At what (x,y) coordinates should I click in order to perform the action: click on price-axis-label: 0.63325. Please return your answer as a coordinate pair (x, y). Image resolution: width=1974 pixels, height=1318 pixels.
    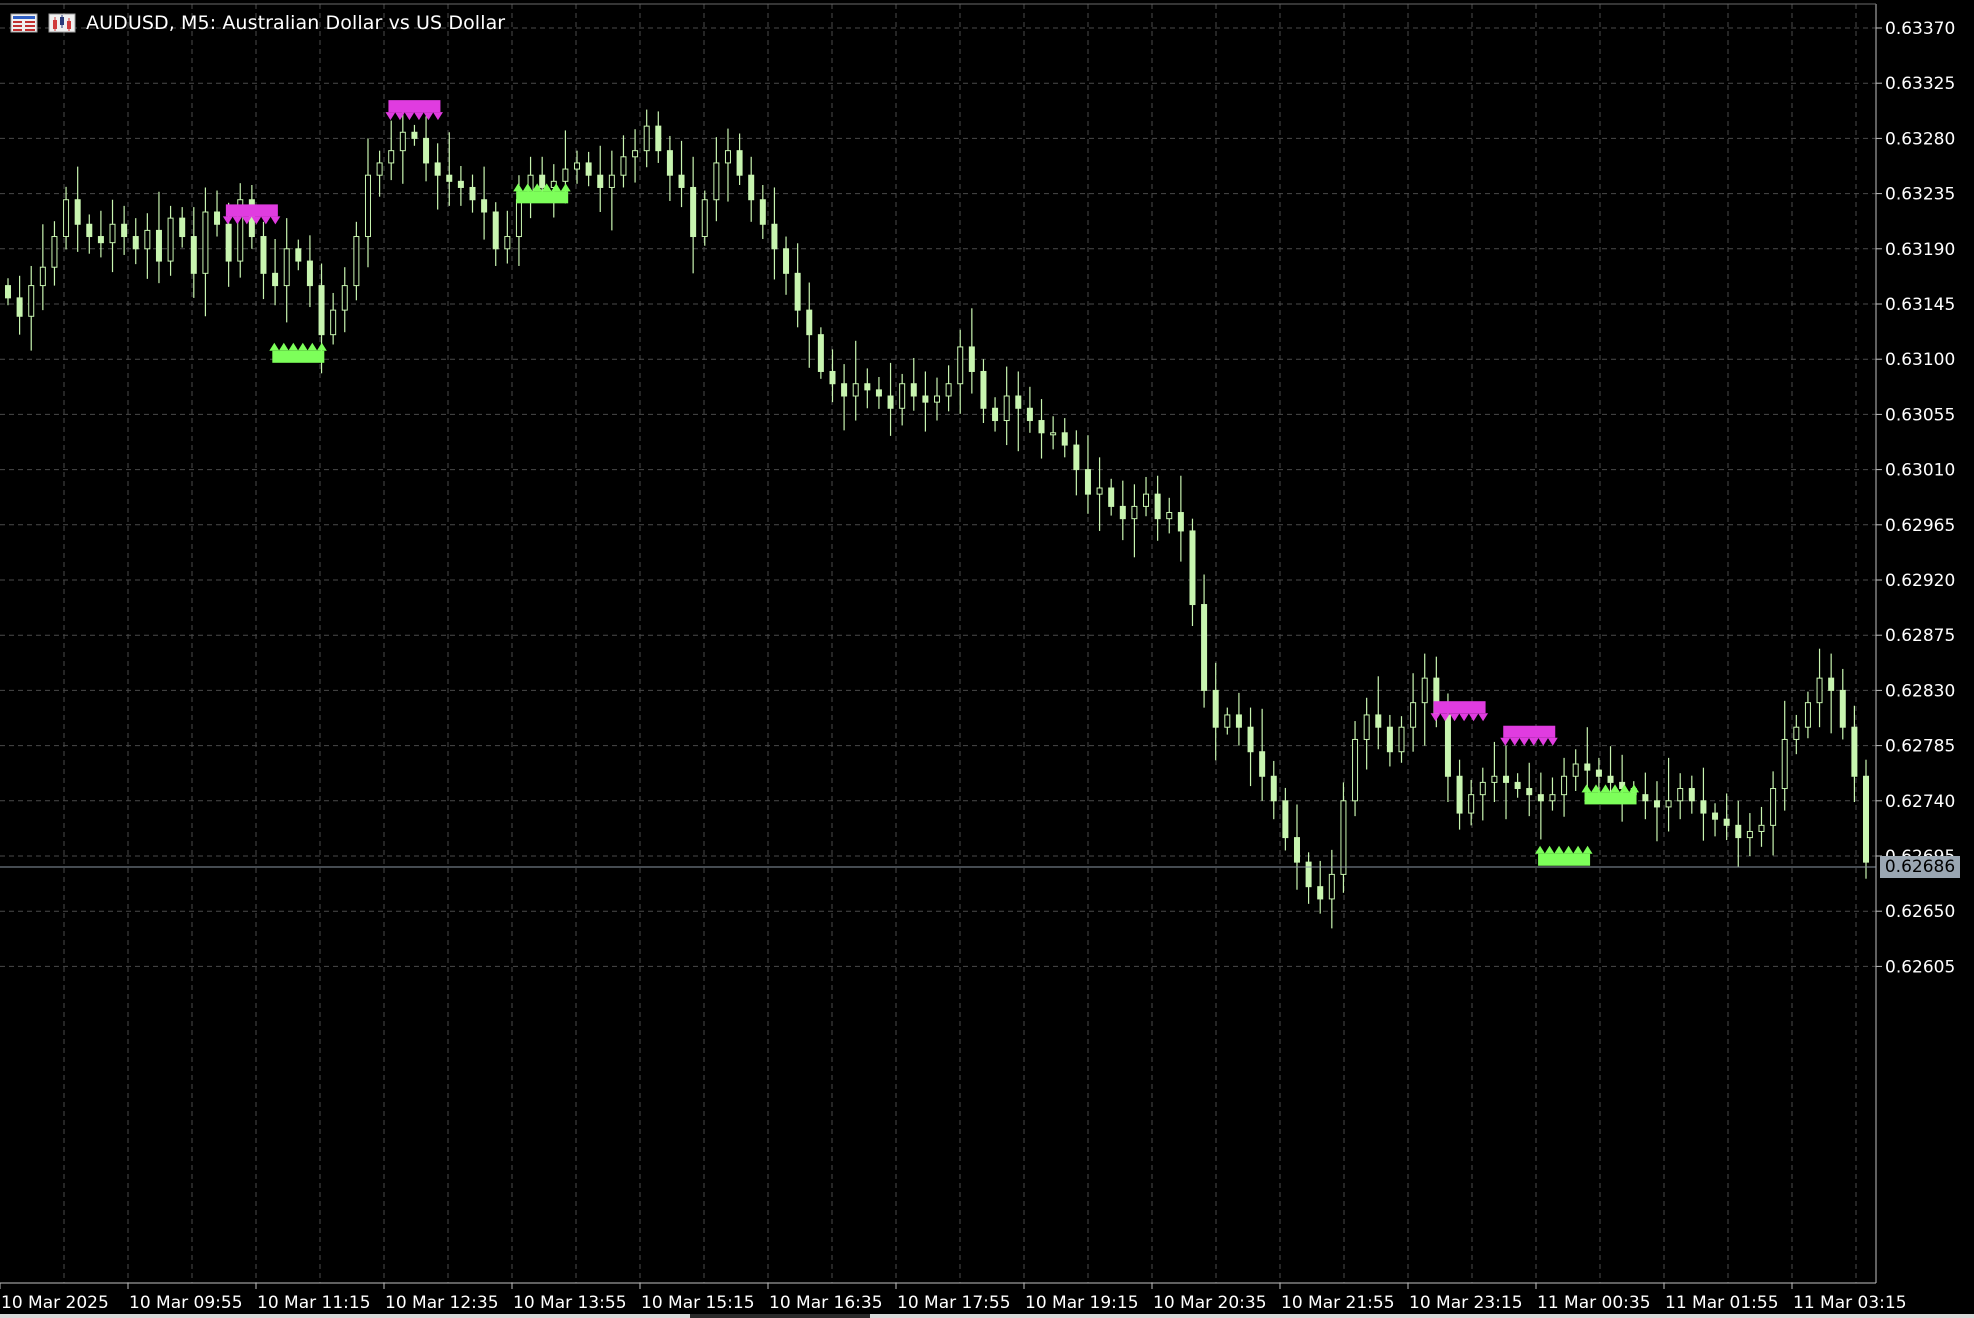
    Looking at the image, I should click on (1920, 84).